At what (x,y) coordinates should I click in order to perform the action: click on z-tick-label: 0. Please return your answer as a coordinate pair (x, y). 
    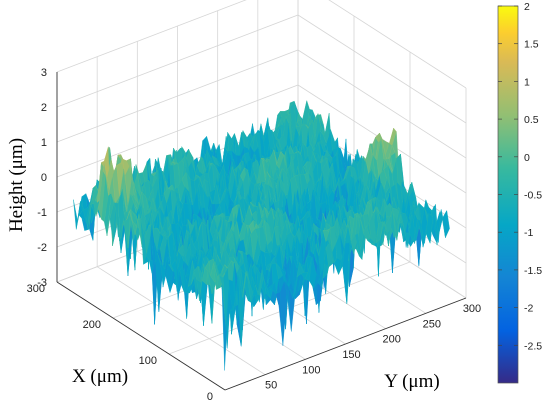
    Looking at the image, I should click on (44, 178).